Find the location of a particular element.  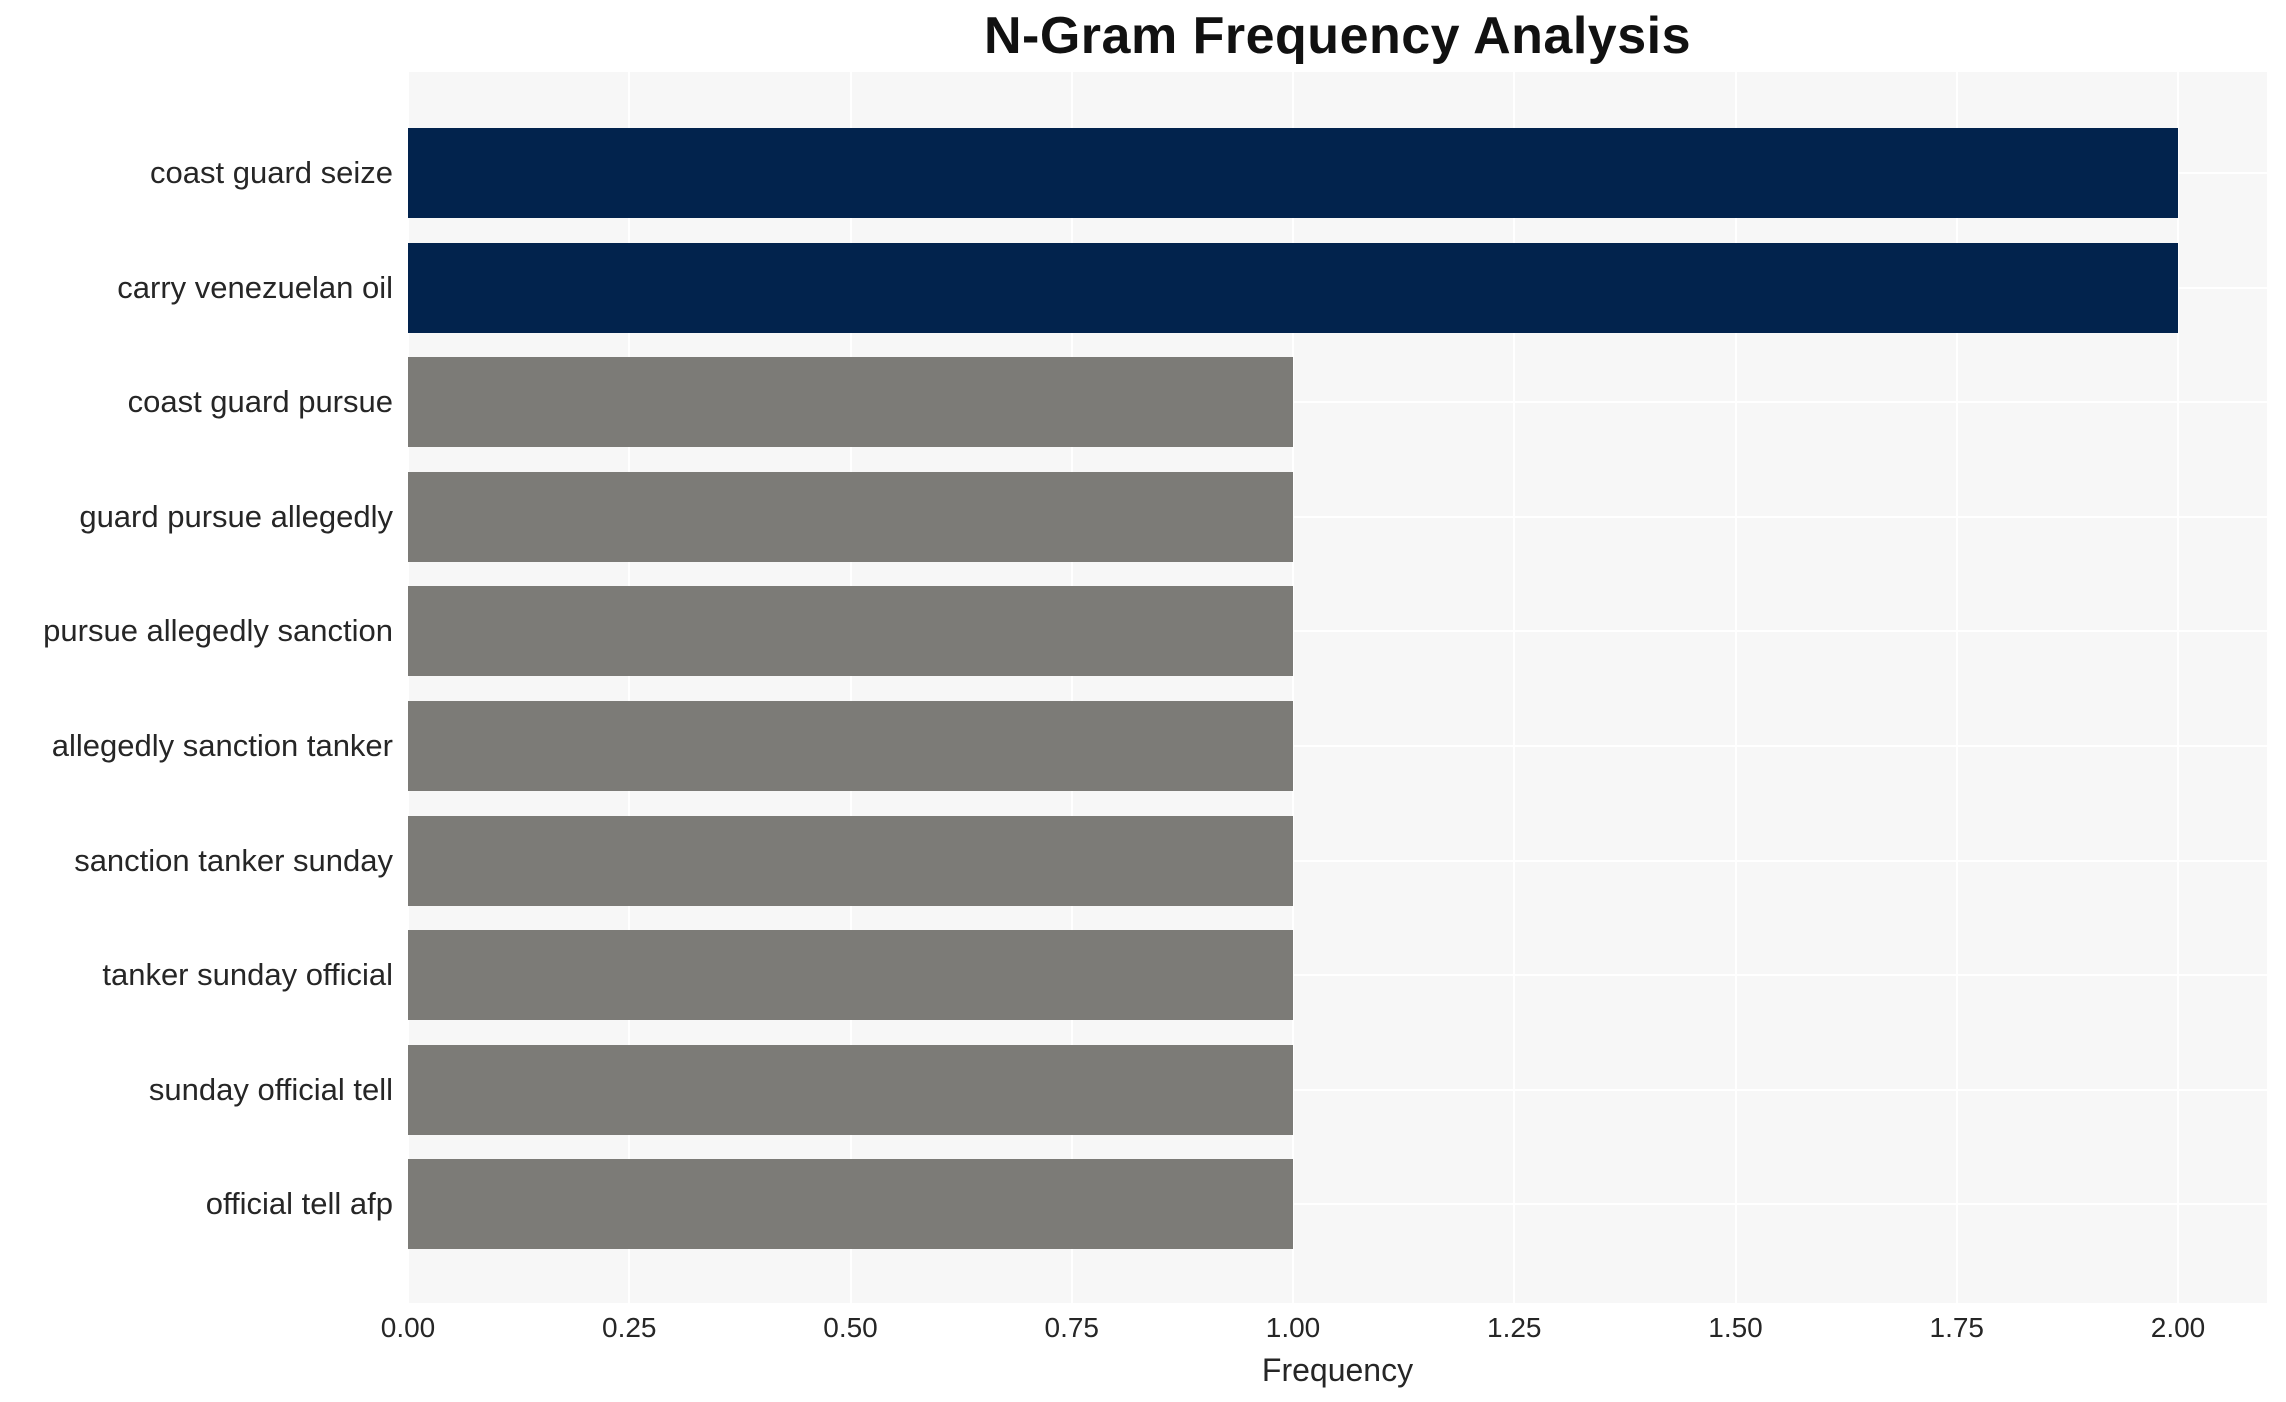

x-tick-label: 1.50 is located at coordinates (1735, 1327).